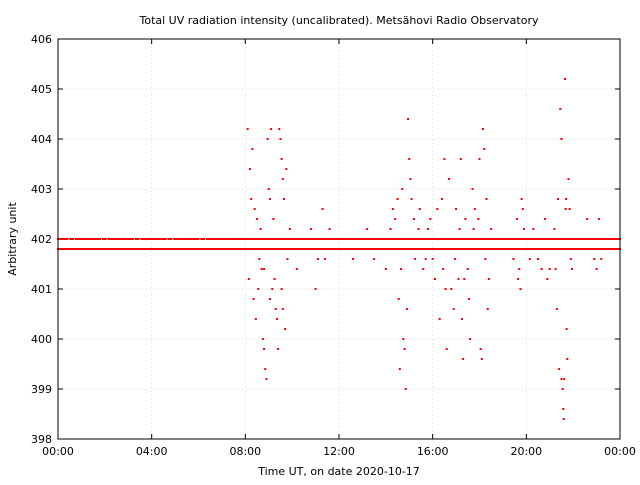 Image resolution: width=640 pixels, height=485 pixels. What do you see at coordinates (41, 339) in the screenshot?
I see `y-tick-label: 400` at bounding box center [41, 339].